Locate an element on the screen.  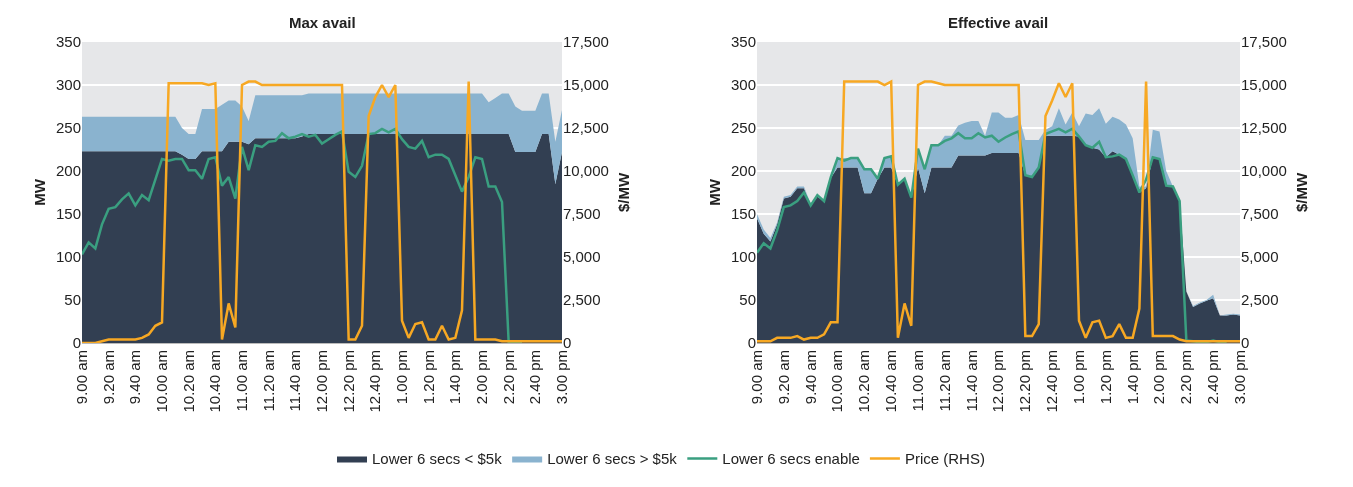
legend-label: Lower 6 secs < $5k is located at coordinates (437, 459).